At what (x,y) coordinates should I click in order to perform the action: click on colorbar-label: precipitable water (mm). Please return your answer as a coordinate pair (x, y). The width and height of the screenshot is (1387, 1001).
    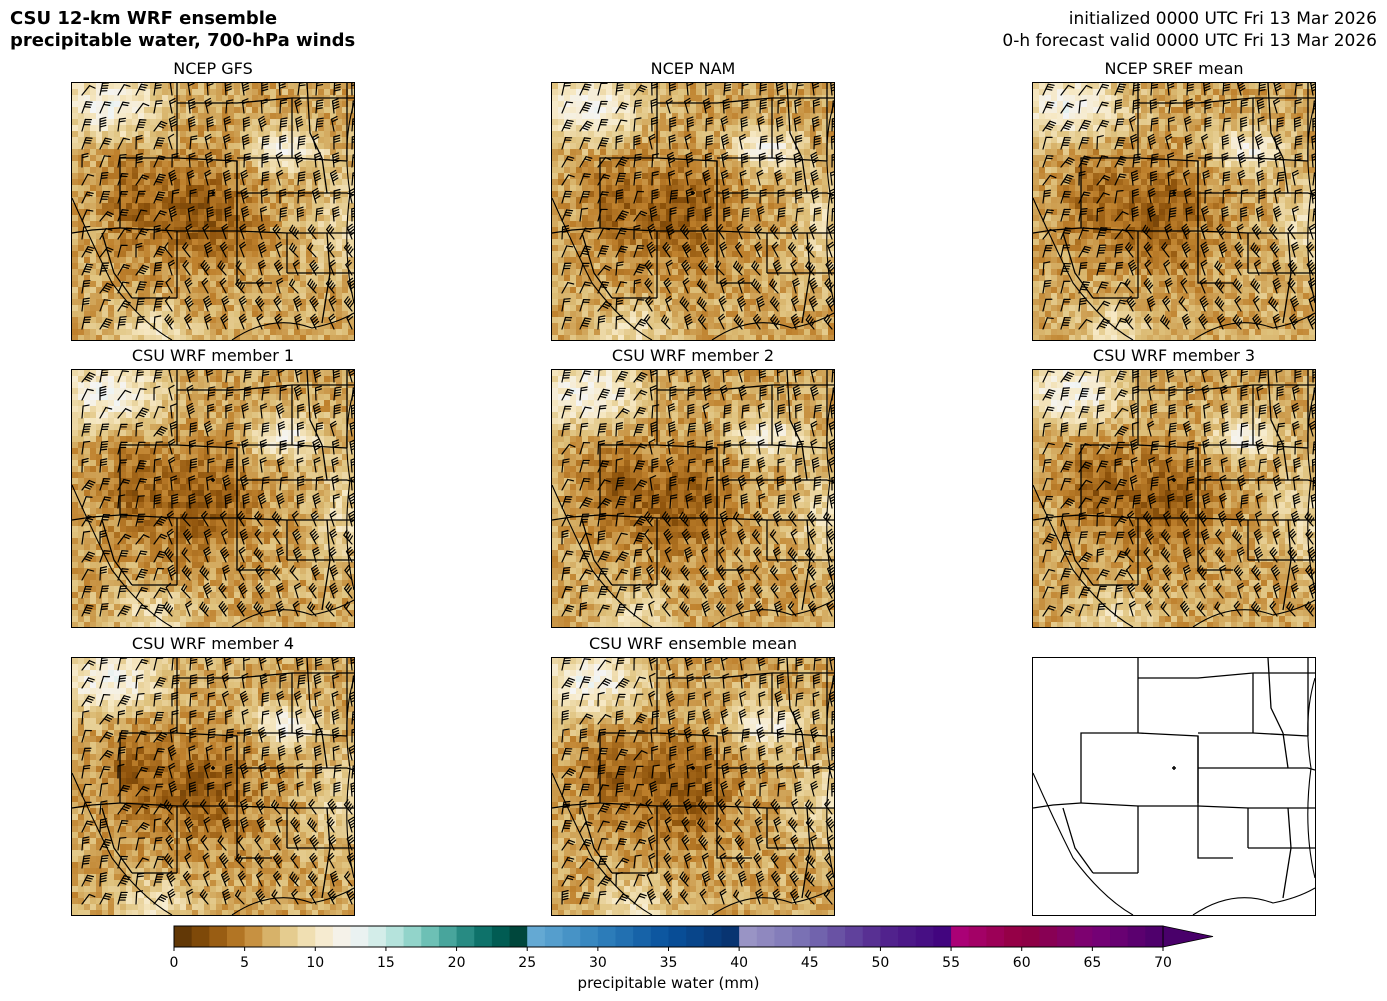
    Looking at the image, I should click on (668, 983).